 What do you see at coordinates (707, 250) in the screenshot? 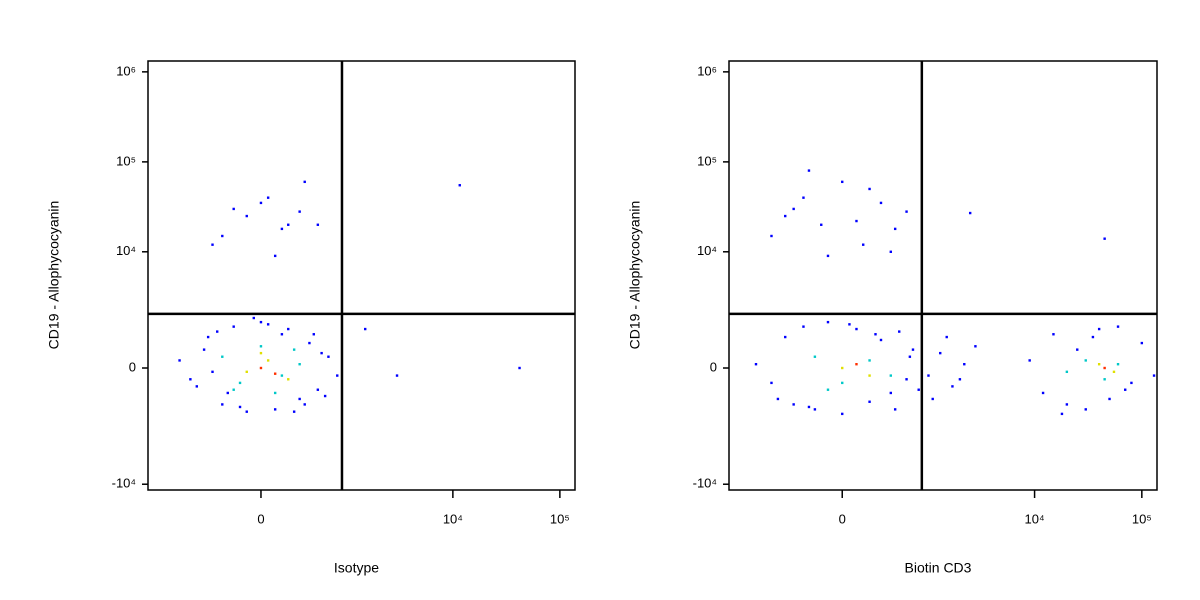
I see `y-tick-label: 10⁴` at bounding box center [707, 250].